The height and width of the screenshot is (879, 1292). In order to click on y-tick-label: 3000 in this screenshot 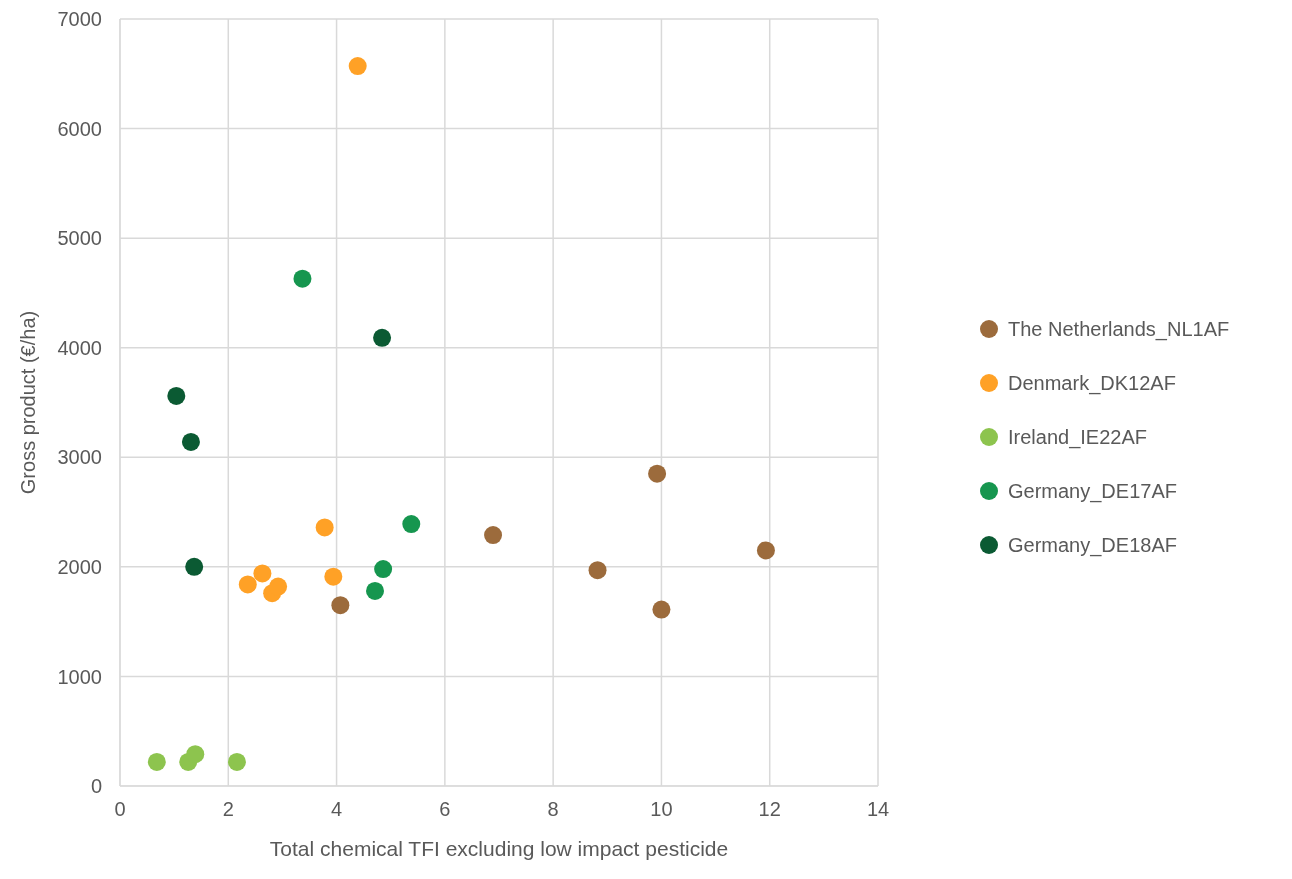, I will do `click(79, 457)`.